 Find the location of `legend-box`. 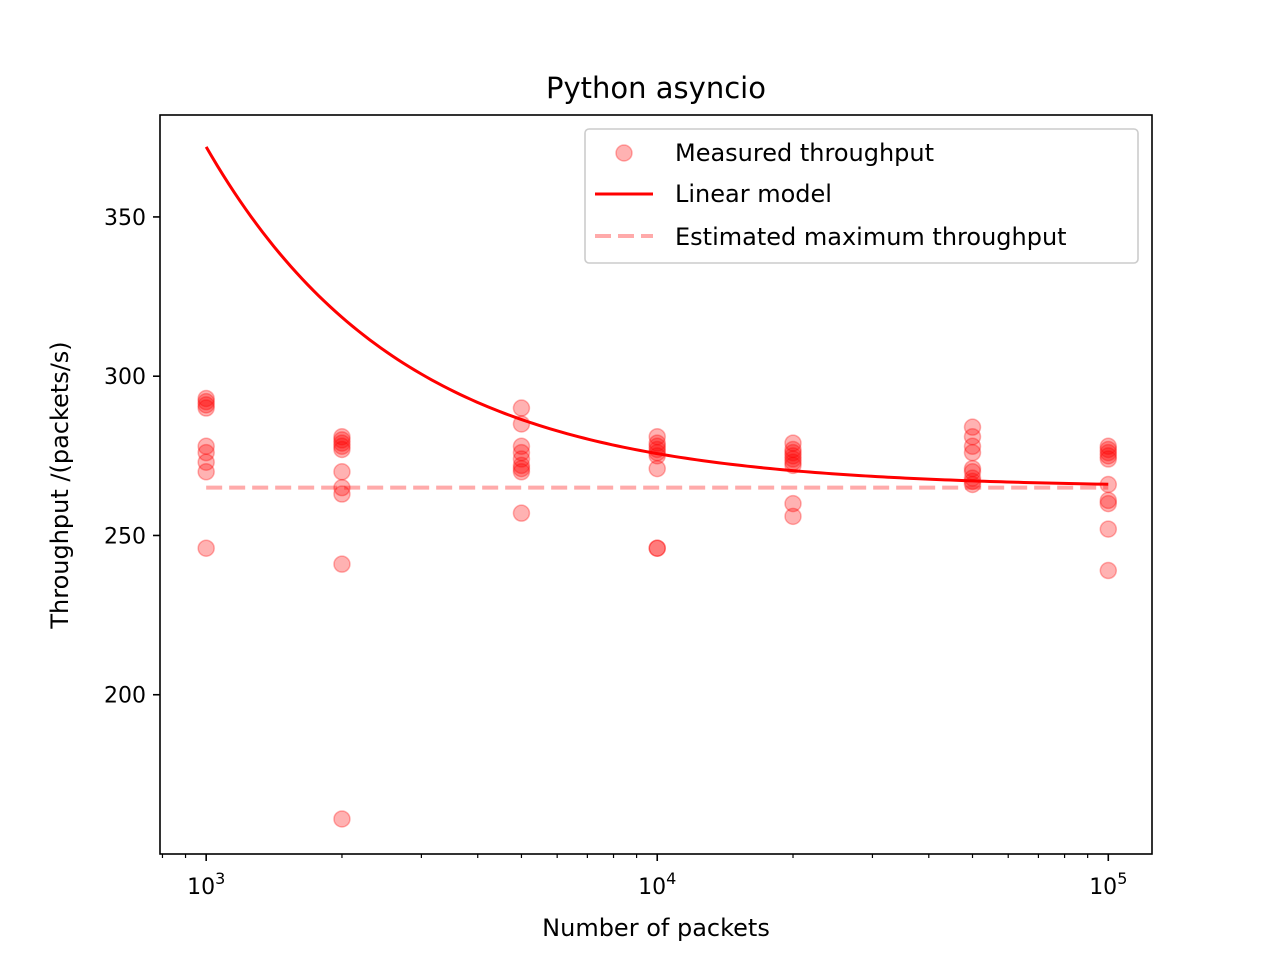

legend-box is located at coordinates (861, 196).